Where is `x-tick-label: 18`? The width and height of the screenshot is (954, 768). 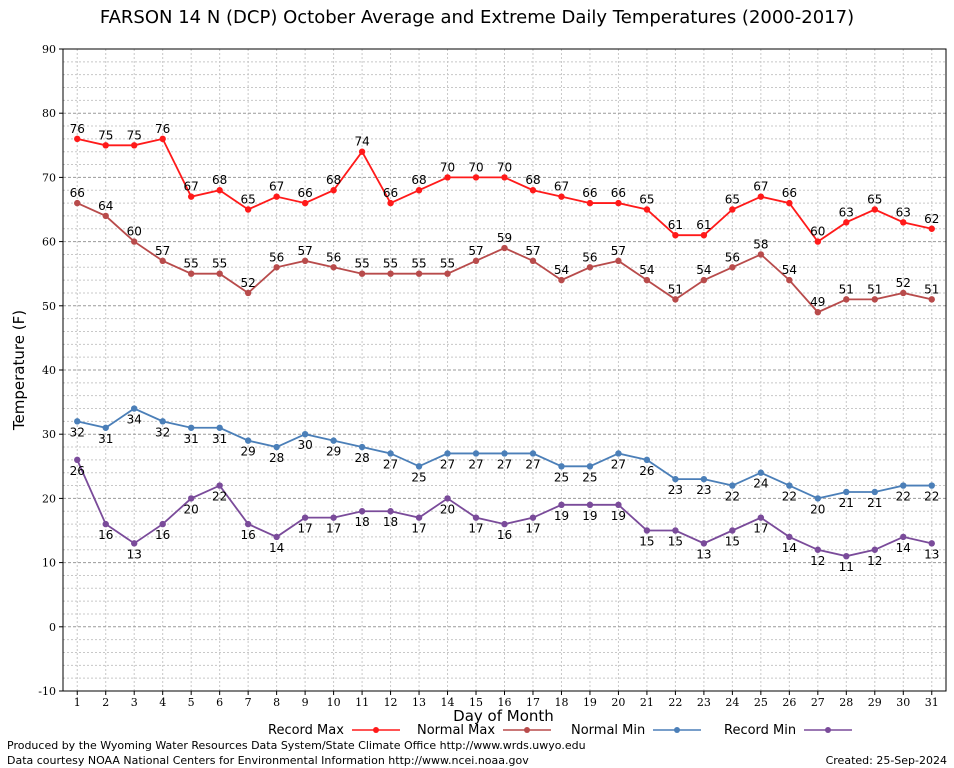
x-tick-label: 18 is located at coordinates (561, 702).